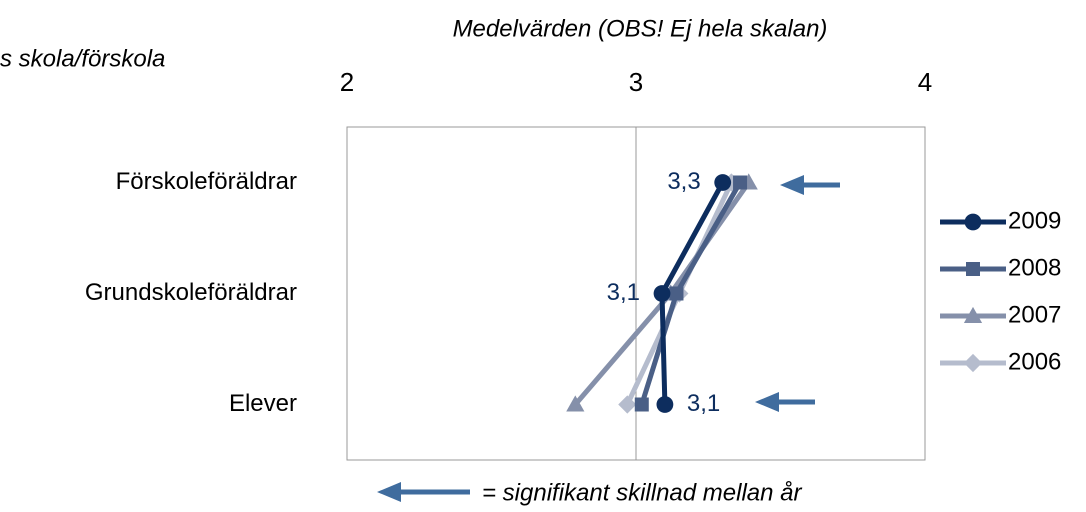  What do you see at coordinates (1034, 361) in the screenshot?
I see `legend-label: 2006` at bounding box center [1034, 361].